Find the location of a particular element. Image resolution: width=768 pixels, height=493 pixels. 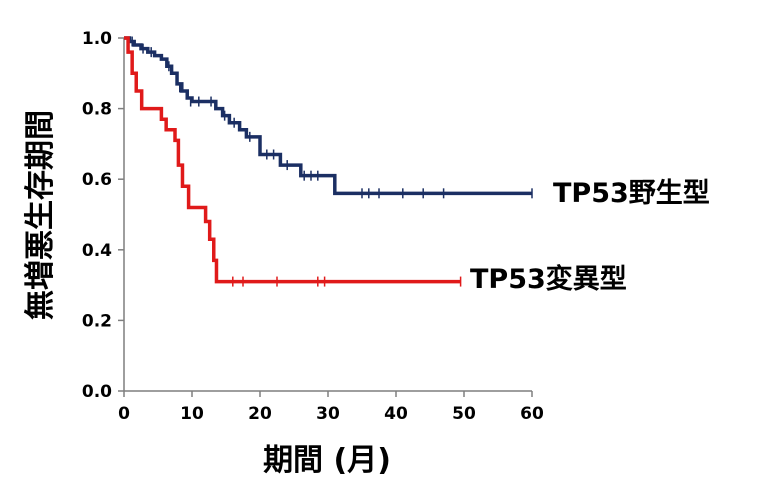

x-tick-label: 10 is located at coordinates (192, 414).